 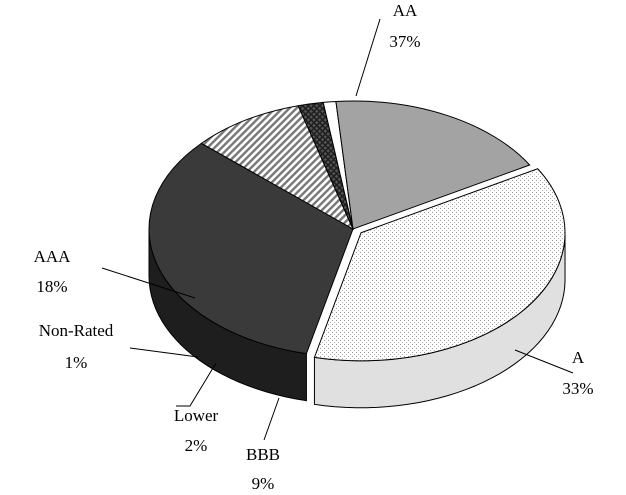 I want to click on slice-value-bbb: 9%, so click(x=263, y=483).